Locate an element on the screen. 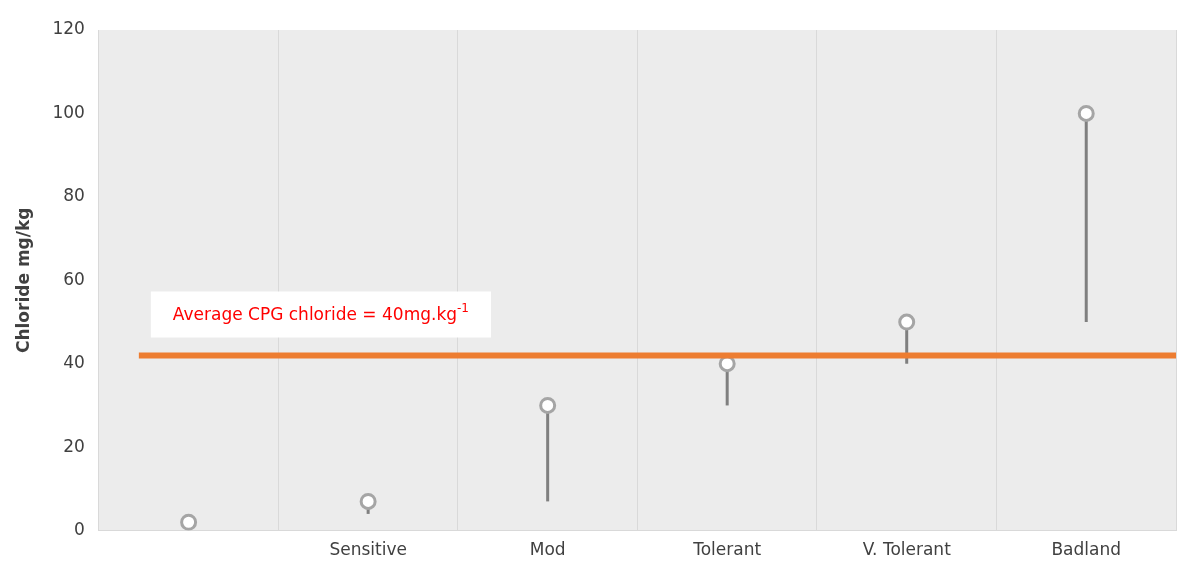 The height and width of the screenshot is (581, 1194). y-tick-label: 100 is located at coordinates (68, 111).